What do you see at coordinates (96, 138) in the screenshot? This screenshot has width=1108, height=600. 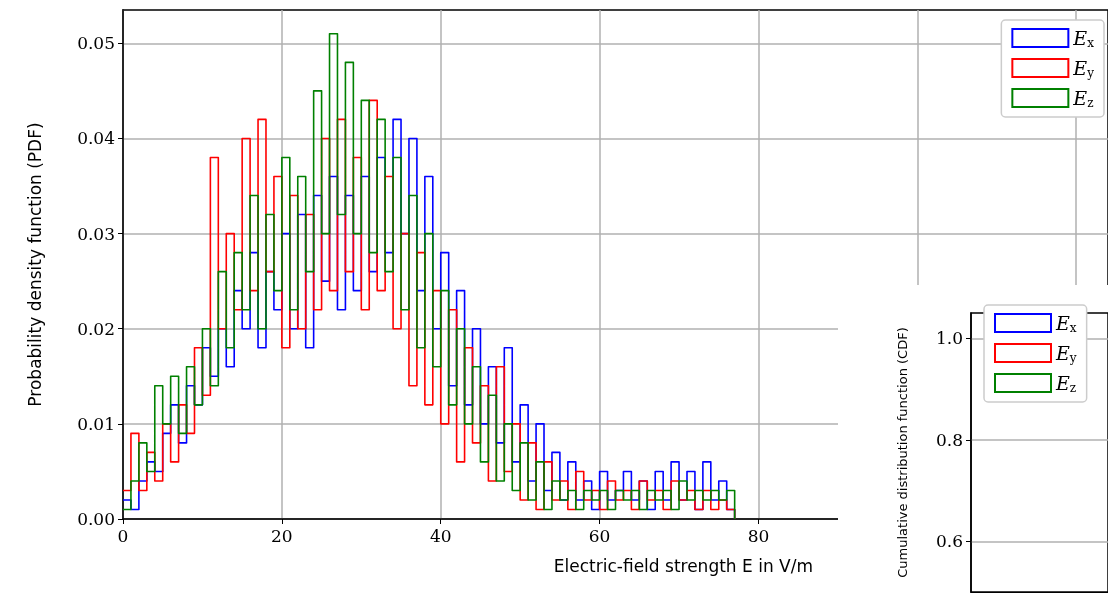 I see `y-tick-label: 0.04` at bounding box center [96, 138].